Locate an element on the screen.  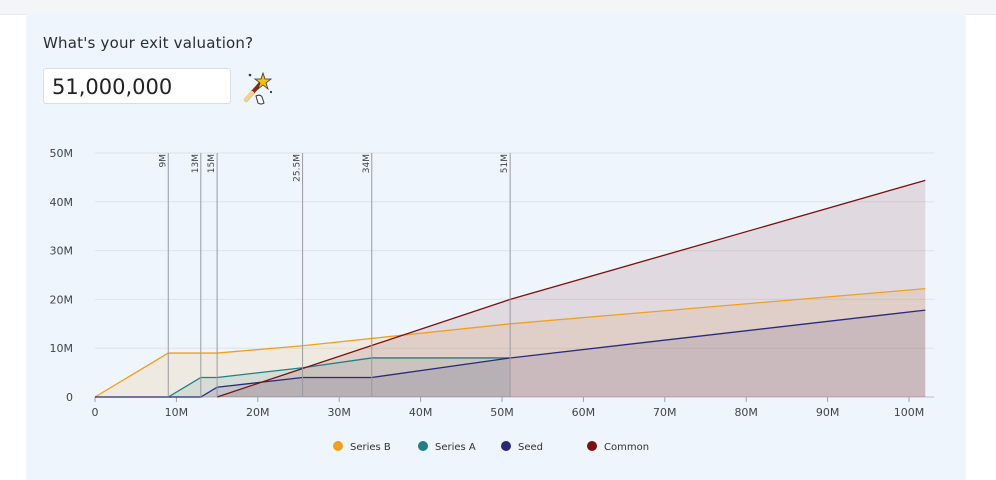
magic-wand-button is located at coordinates (258, 88).